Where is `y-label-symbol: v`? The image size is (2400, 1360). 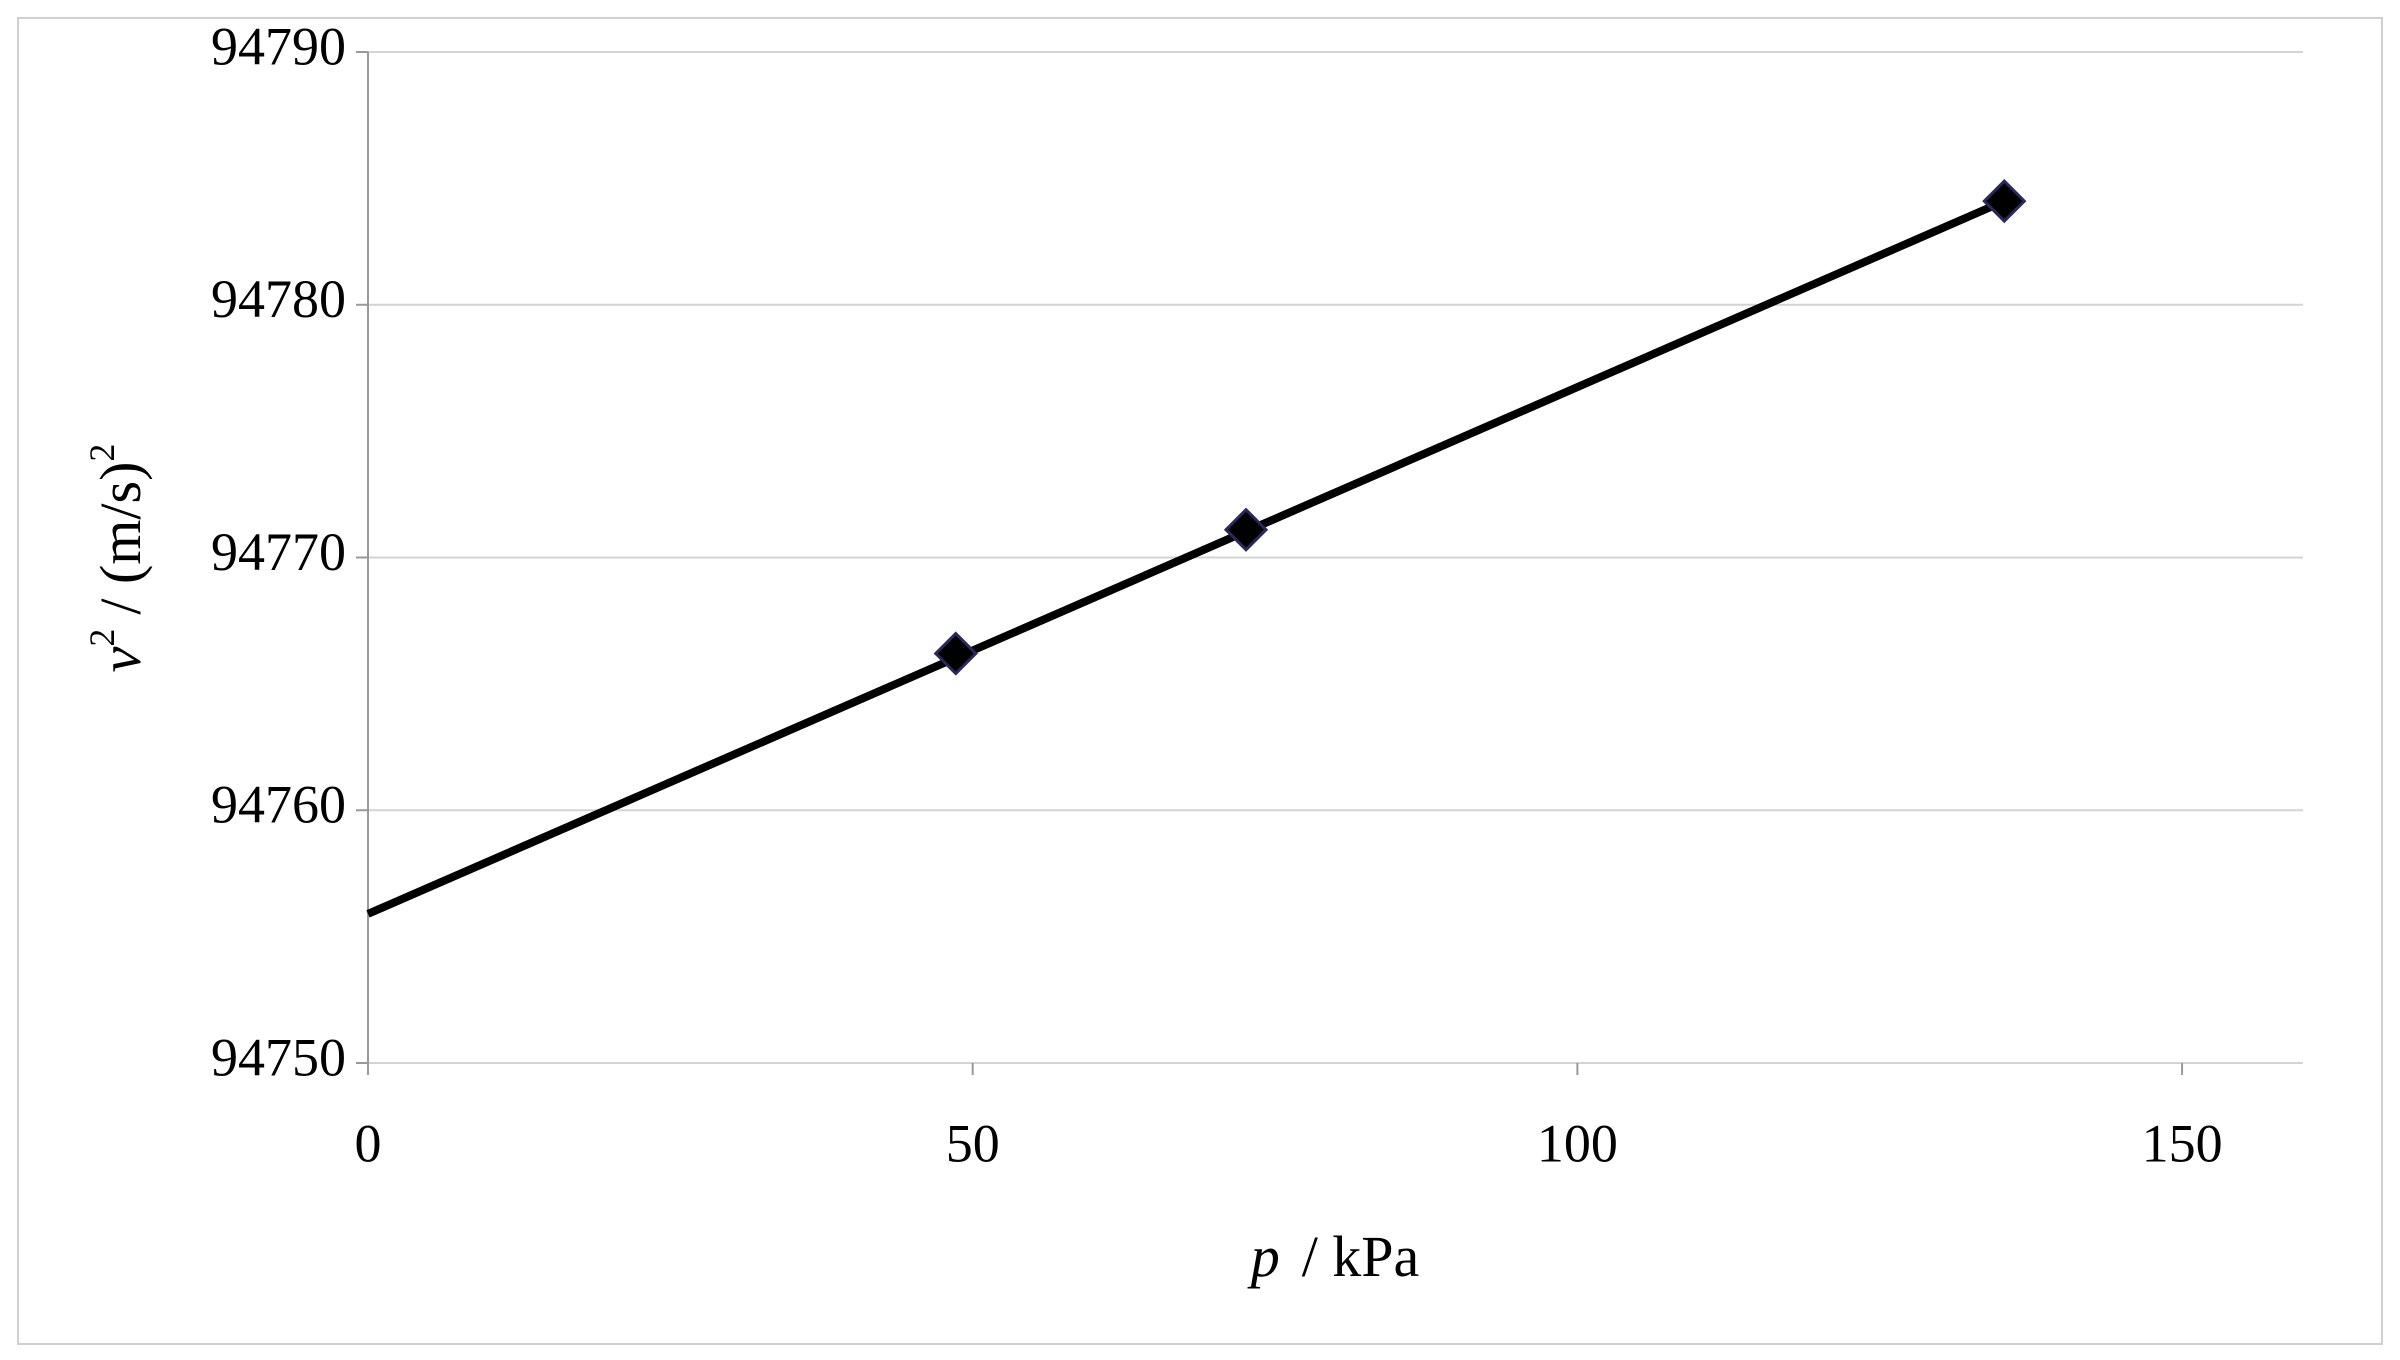 y-label-symbol: v is located at coordinates (120, 659).